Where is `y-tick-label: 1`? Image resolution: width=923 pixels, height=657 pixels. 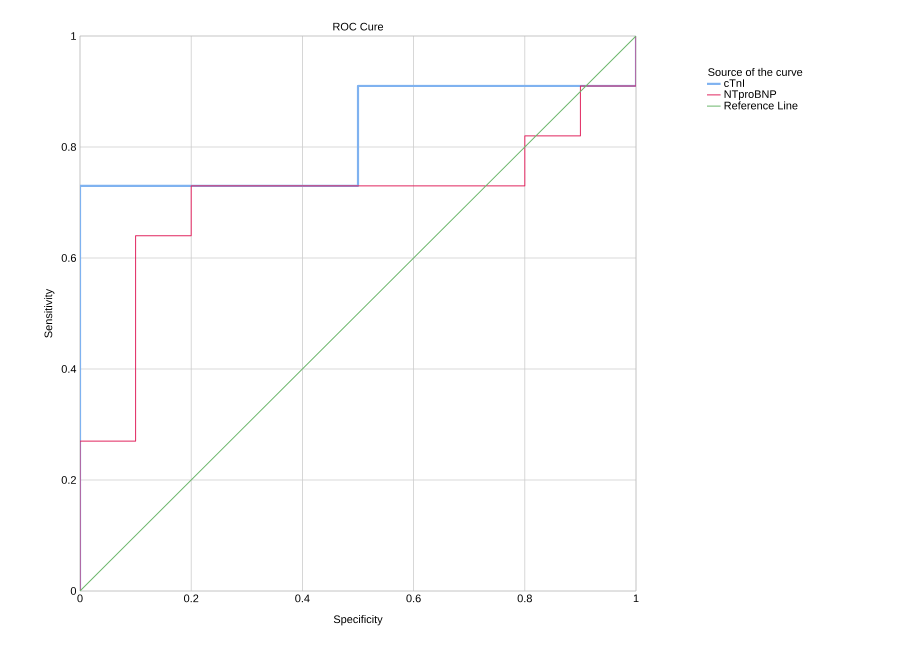
y-tick-label: 1 is located at coordinates (73, 36).